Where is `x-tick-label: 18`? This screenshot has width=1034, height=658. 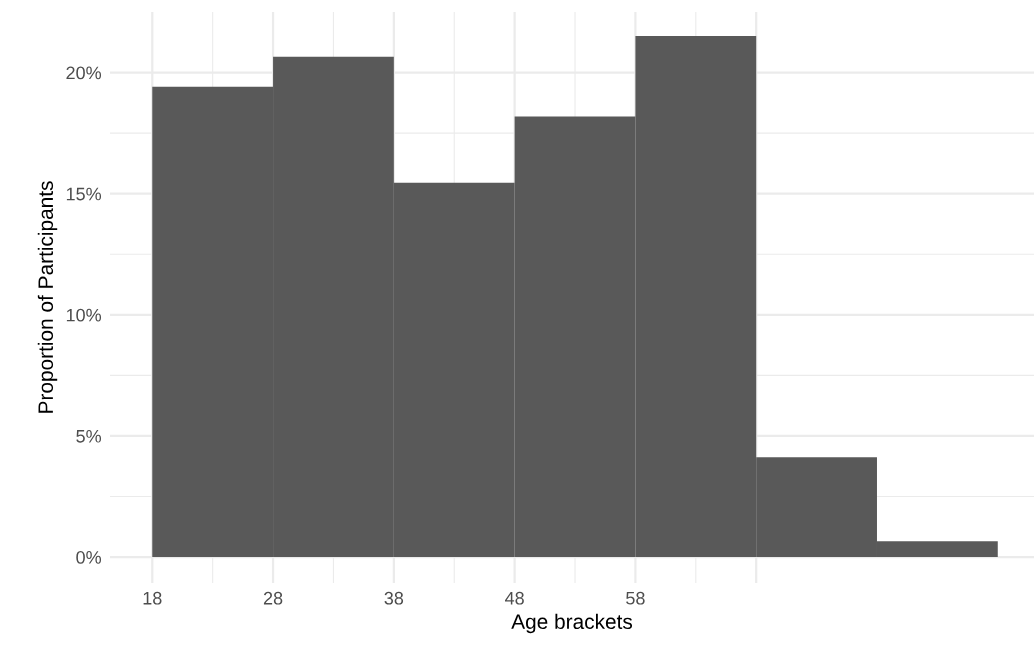
x-tick-label: 18 is located at coordinates (152, 598).